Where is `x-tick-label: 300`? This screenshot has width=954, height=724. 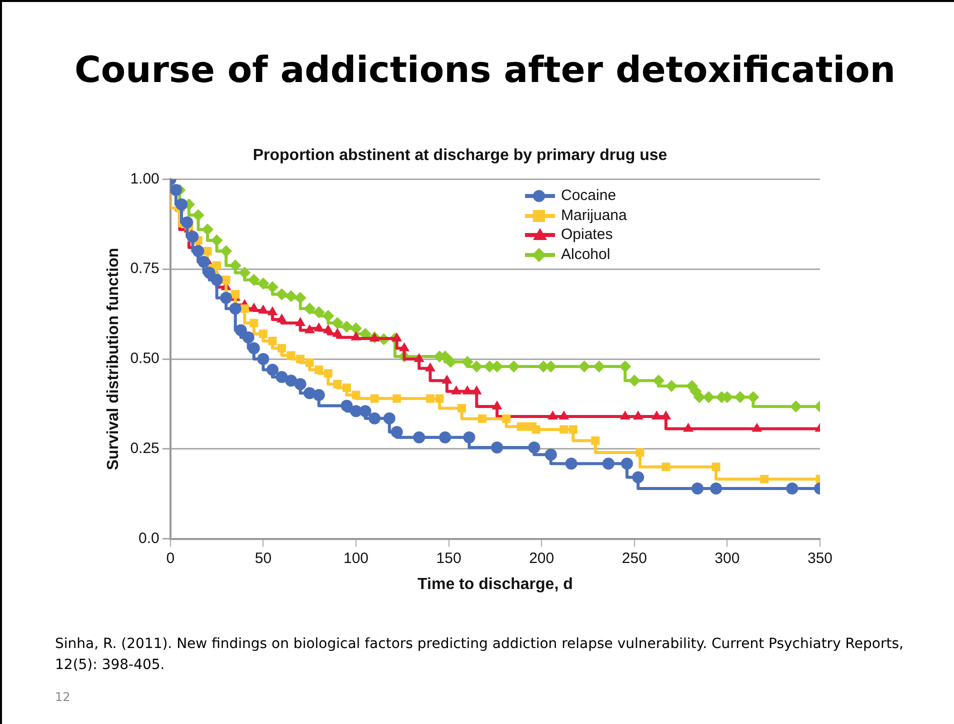
x-tick-label: 300 is located at coordinates (727, 558).